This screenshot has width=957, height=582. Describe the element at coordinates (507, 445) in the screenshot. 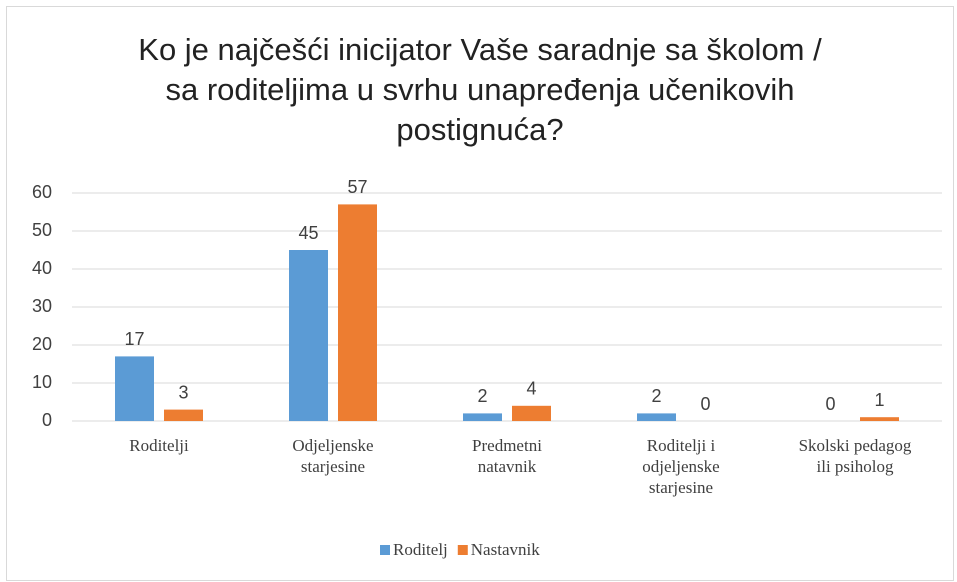

I see `x-tick-label: Predmetni` at that location.